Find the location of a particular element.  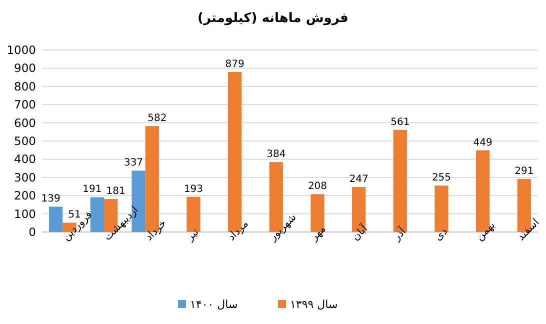

x-tick-label: خرداد is located at coordinates (155, 230).